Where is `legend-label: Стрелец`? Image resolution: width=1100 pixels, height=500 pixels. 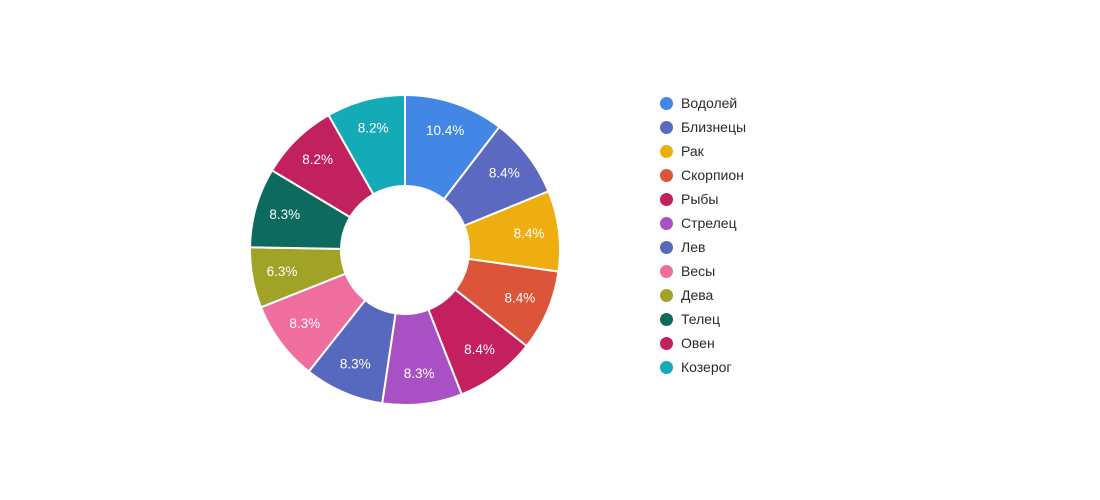 legend-label: Стрелец is located at coordinates (709, 223).